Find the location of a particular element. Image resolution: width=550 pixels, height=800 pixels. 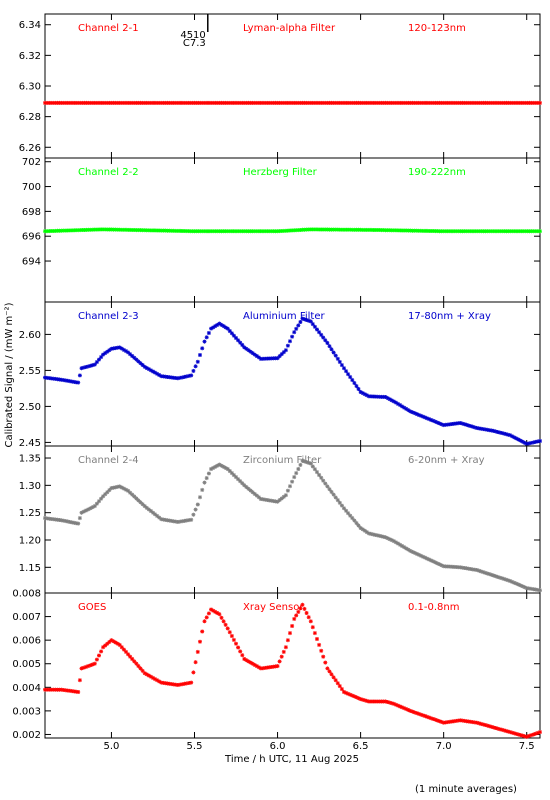

y-tick-label: 2.55 is located at coordinates (30, 371).